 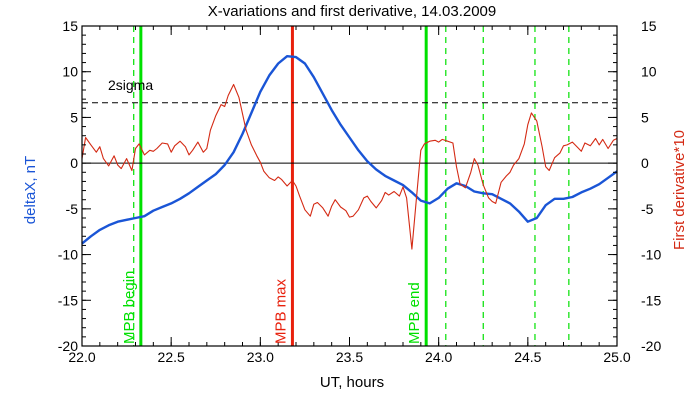 I want to click on y-axis-label-left: deltaX, nT, so click(x=30, y=190).